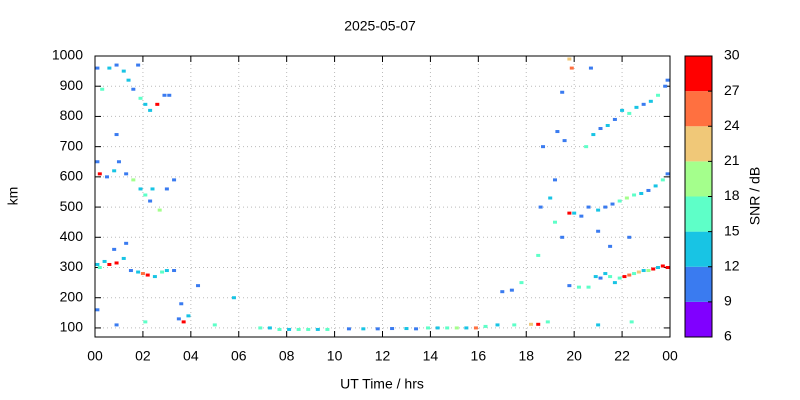 This screenshot has height=400, width=800. I want to click on colorbar-tick-label: 9, so click(728, 301).